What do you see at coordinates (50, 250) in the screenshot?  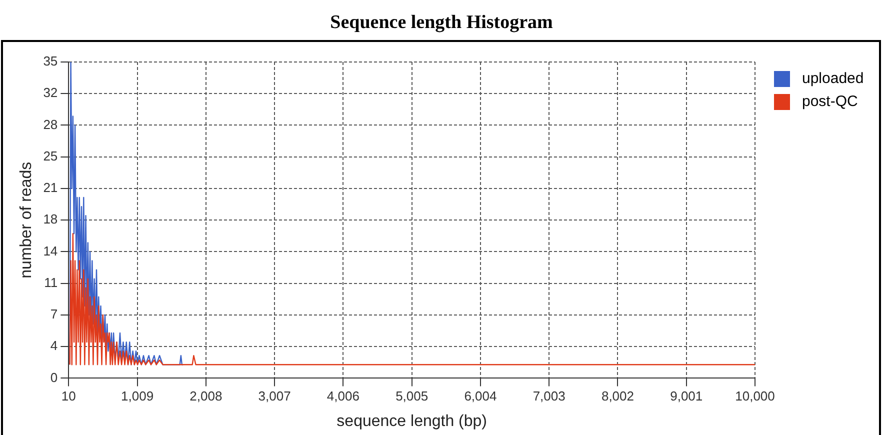 I see `y-tick-label: 14` at bounding box center [50, 250].